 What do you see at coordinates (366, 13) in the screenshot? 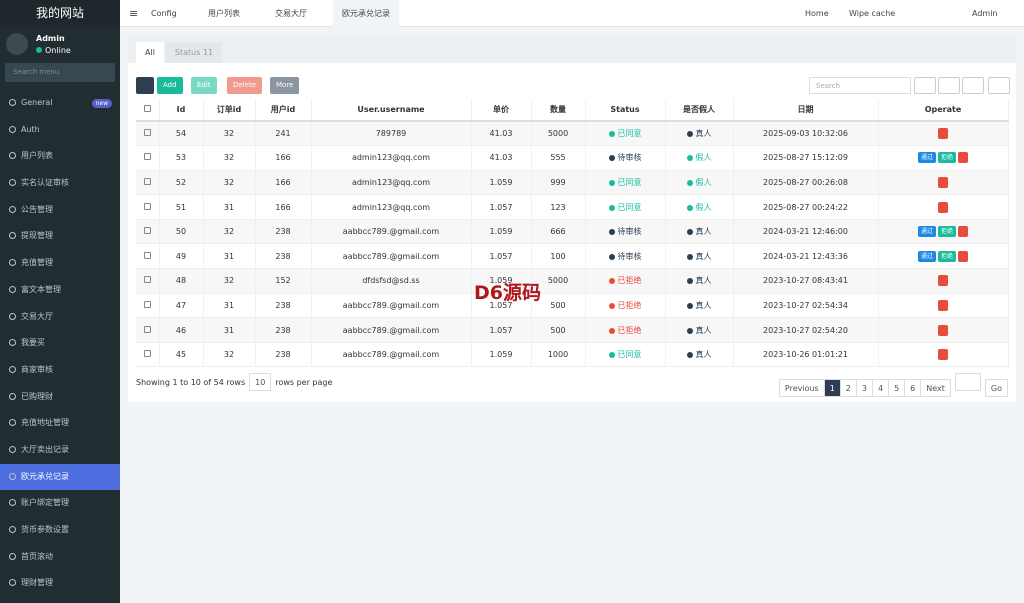
I see `nav-tab: 欧元承兑记录` at bounding box center [366, 13].